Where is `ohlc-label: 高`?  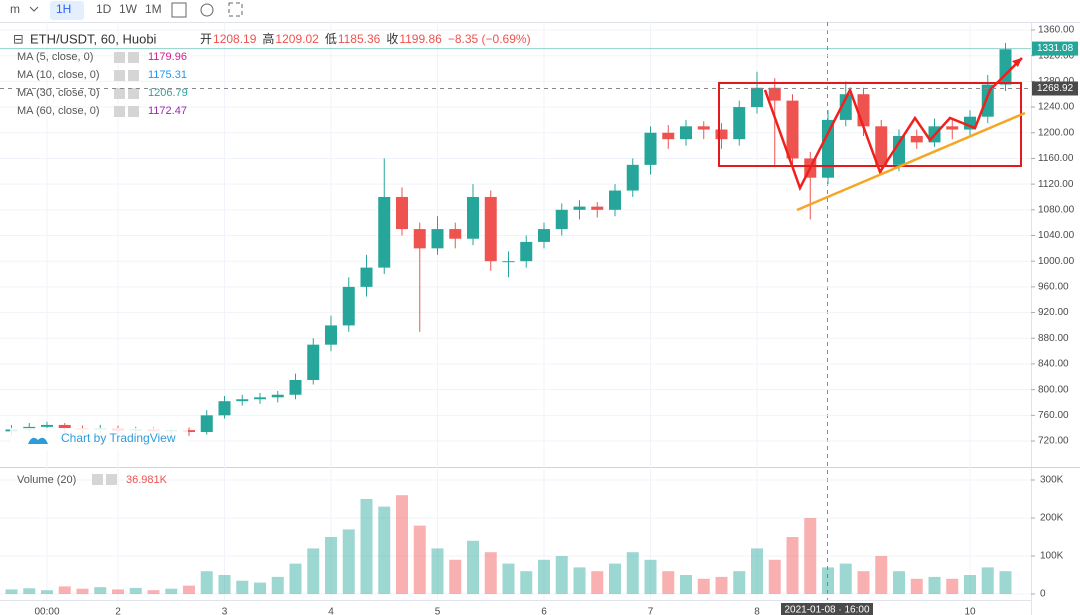 ohlc-label: 高 is located at coordinates (268, 38).